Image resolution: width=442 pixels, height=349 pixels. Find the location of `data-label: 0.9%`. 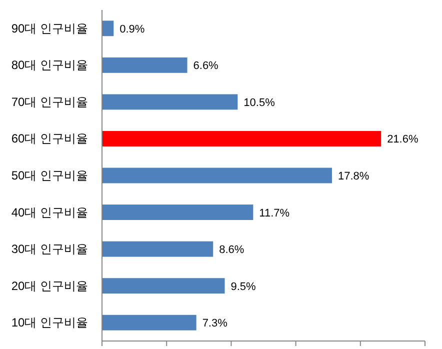

data-label: 0.9% is located at coordinates (132, 29).